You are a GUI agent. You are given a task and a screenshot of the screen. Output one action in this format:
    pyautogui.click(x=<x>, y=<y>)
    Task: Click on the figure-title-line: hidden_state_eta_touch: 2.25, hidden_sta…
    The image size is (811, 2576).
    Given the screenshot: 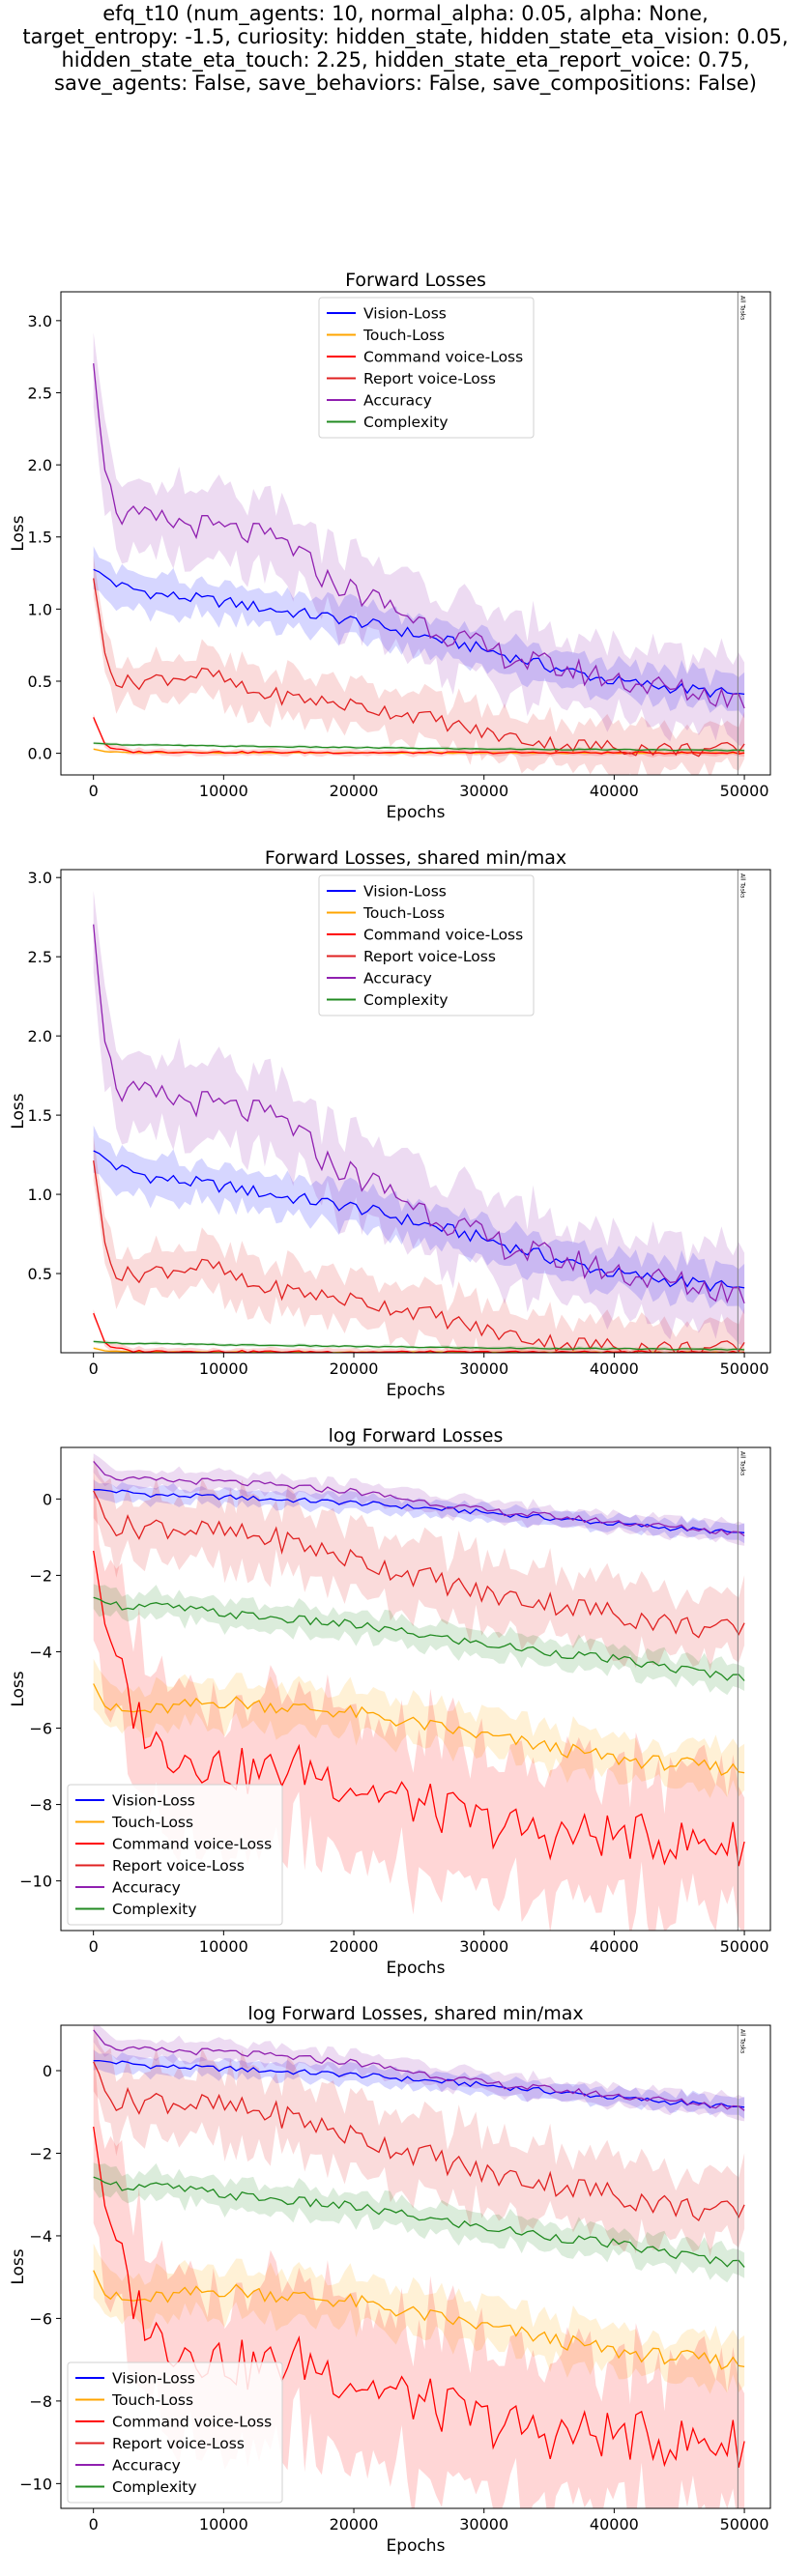 What is the action you would take?
    pyautogui.click(x=405, y=60)
    